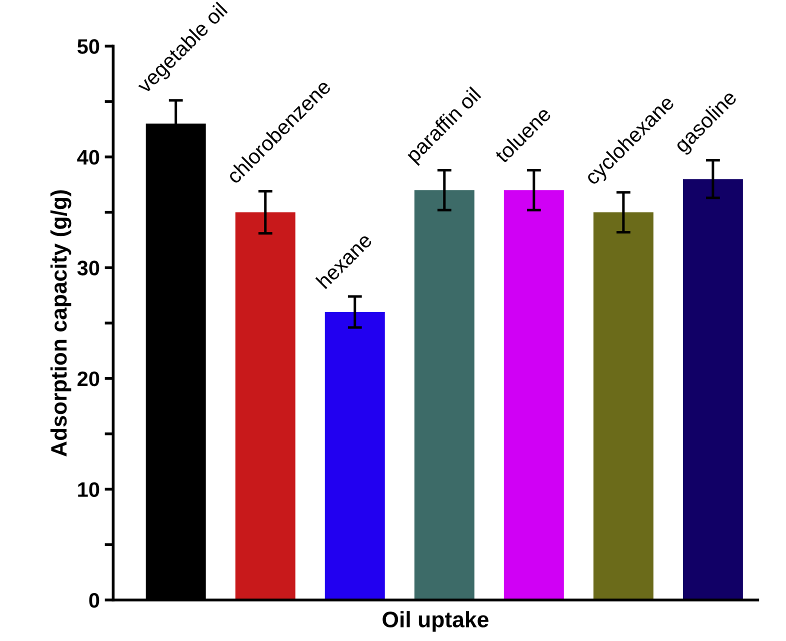 Image resolution: width=786 pixels, height=641 pixels. Describe the element at coordinates (88, 157) in the screenshot. I see `y-tick-label: 40` at that location.